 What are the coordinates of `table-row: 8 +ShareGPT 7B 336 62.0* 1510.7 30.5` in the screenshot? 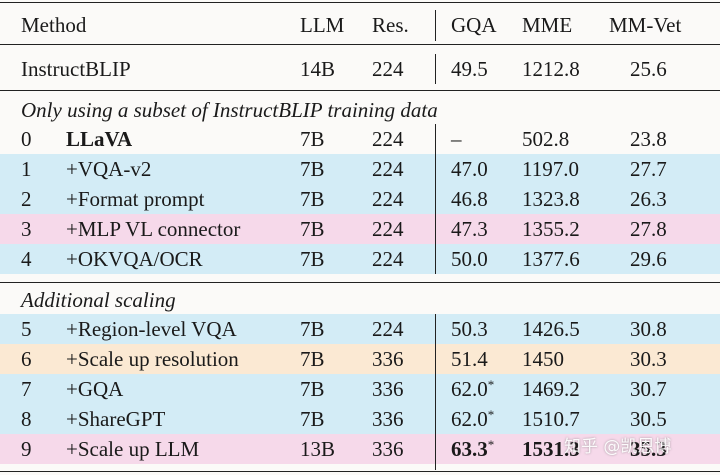 It's located at (360, 419).